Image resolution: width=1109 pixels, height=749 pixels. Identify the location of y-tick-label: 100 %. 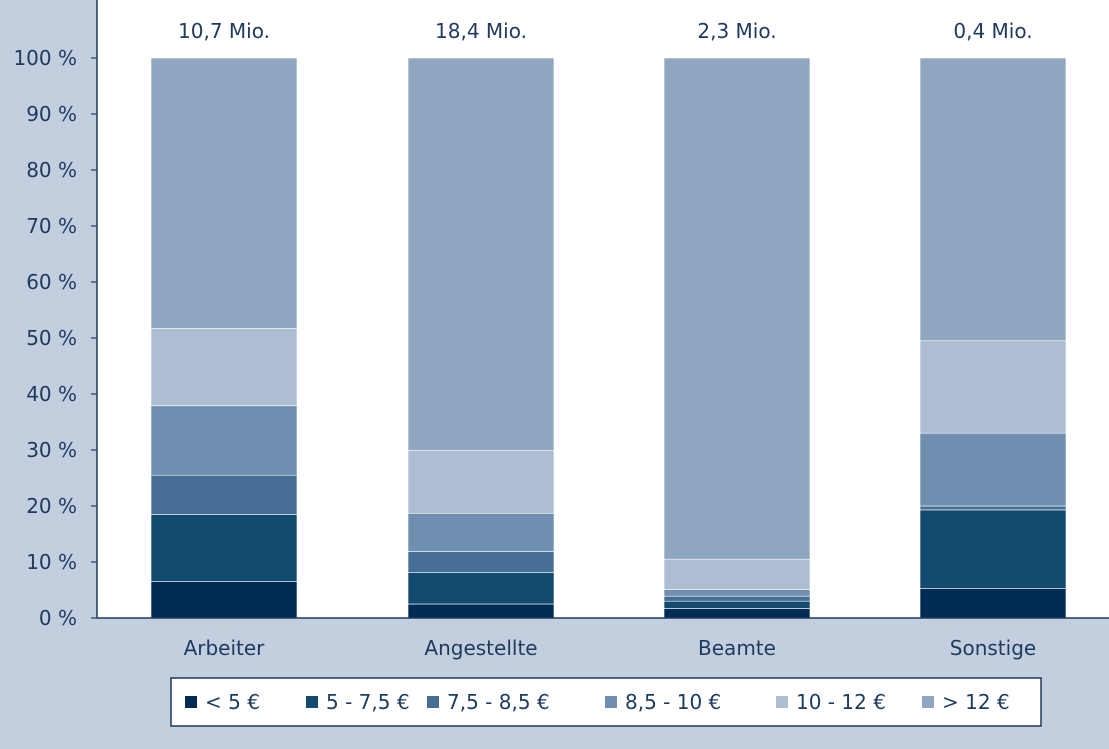
(45, 58).